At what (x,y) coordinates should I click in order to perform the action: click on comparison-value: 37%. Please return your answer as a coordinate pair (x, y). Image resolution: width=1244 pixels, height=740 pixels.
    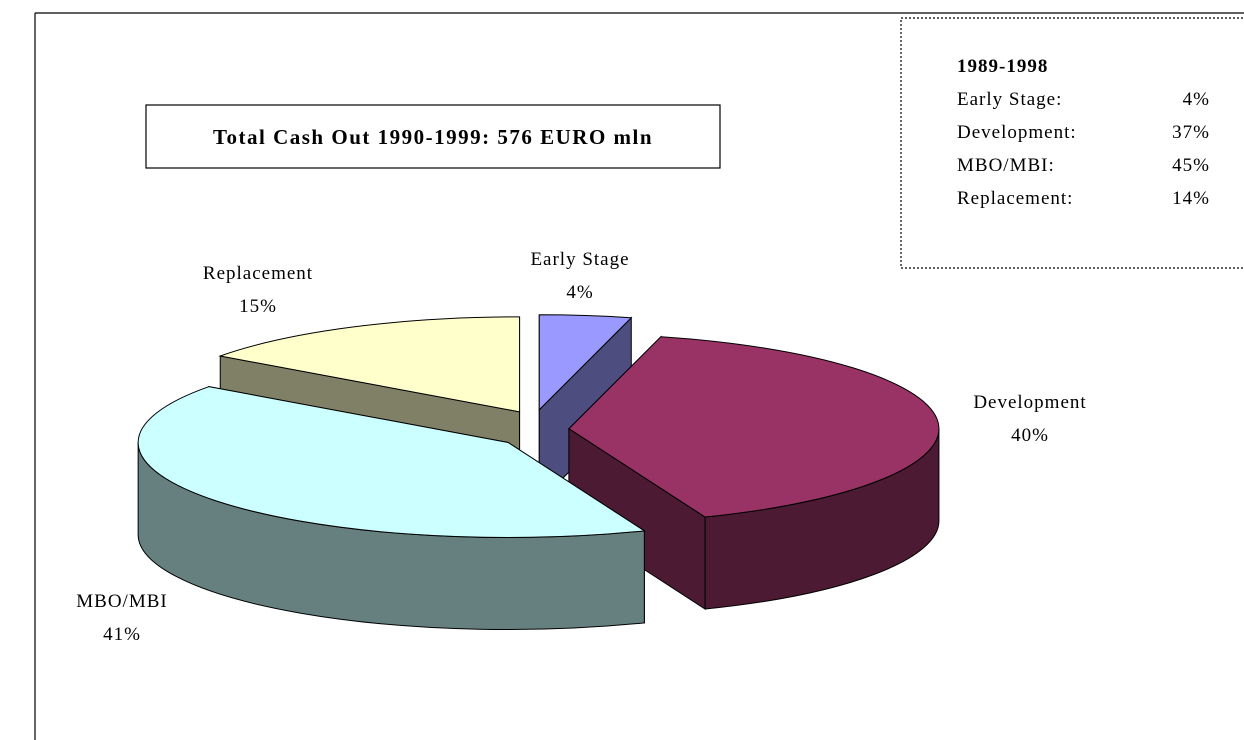
    Looking at the image, I should click on (1191, 132).